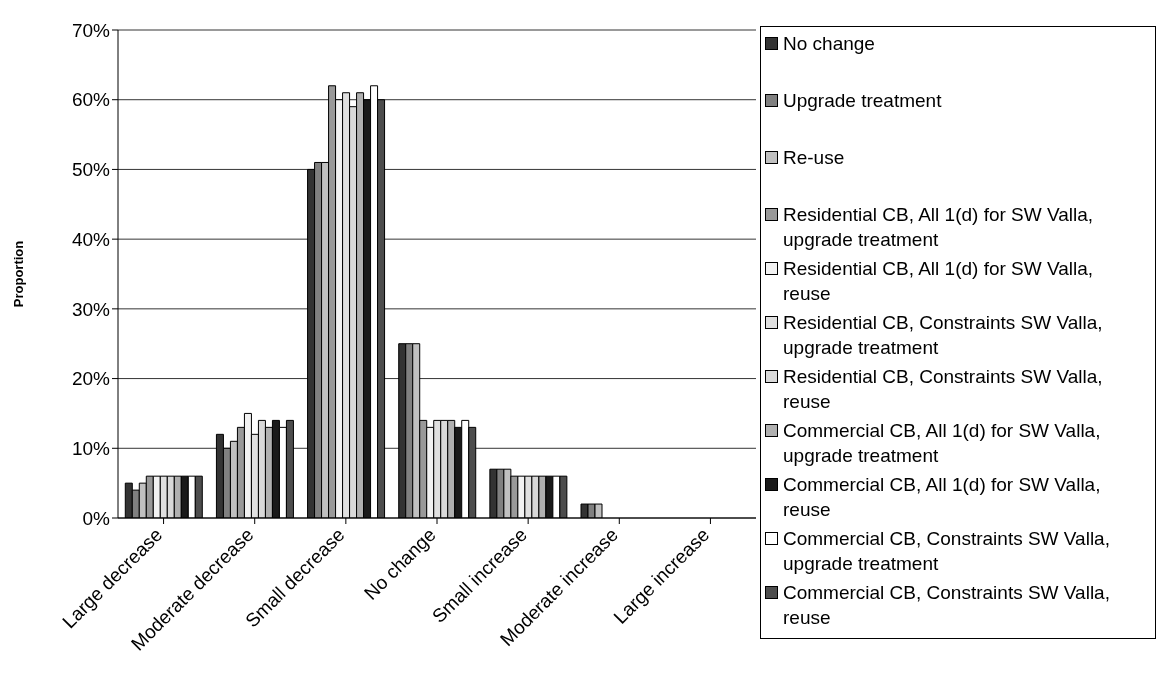 This screenshot has width=1159, height=700. What do you see at coordinates (91, 170) in the screenshot?
I see `y-tick-label: 50%` at bounding box center [91, 170].